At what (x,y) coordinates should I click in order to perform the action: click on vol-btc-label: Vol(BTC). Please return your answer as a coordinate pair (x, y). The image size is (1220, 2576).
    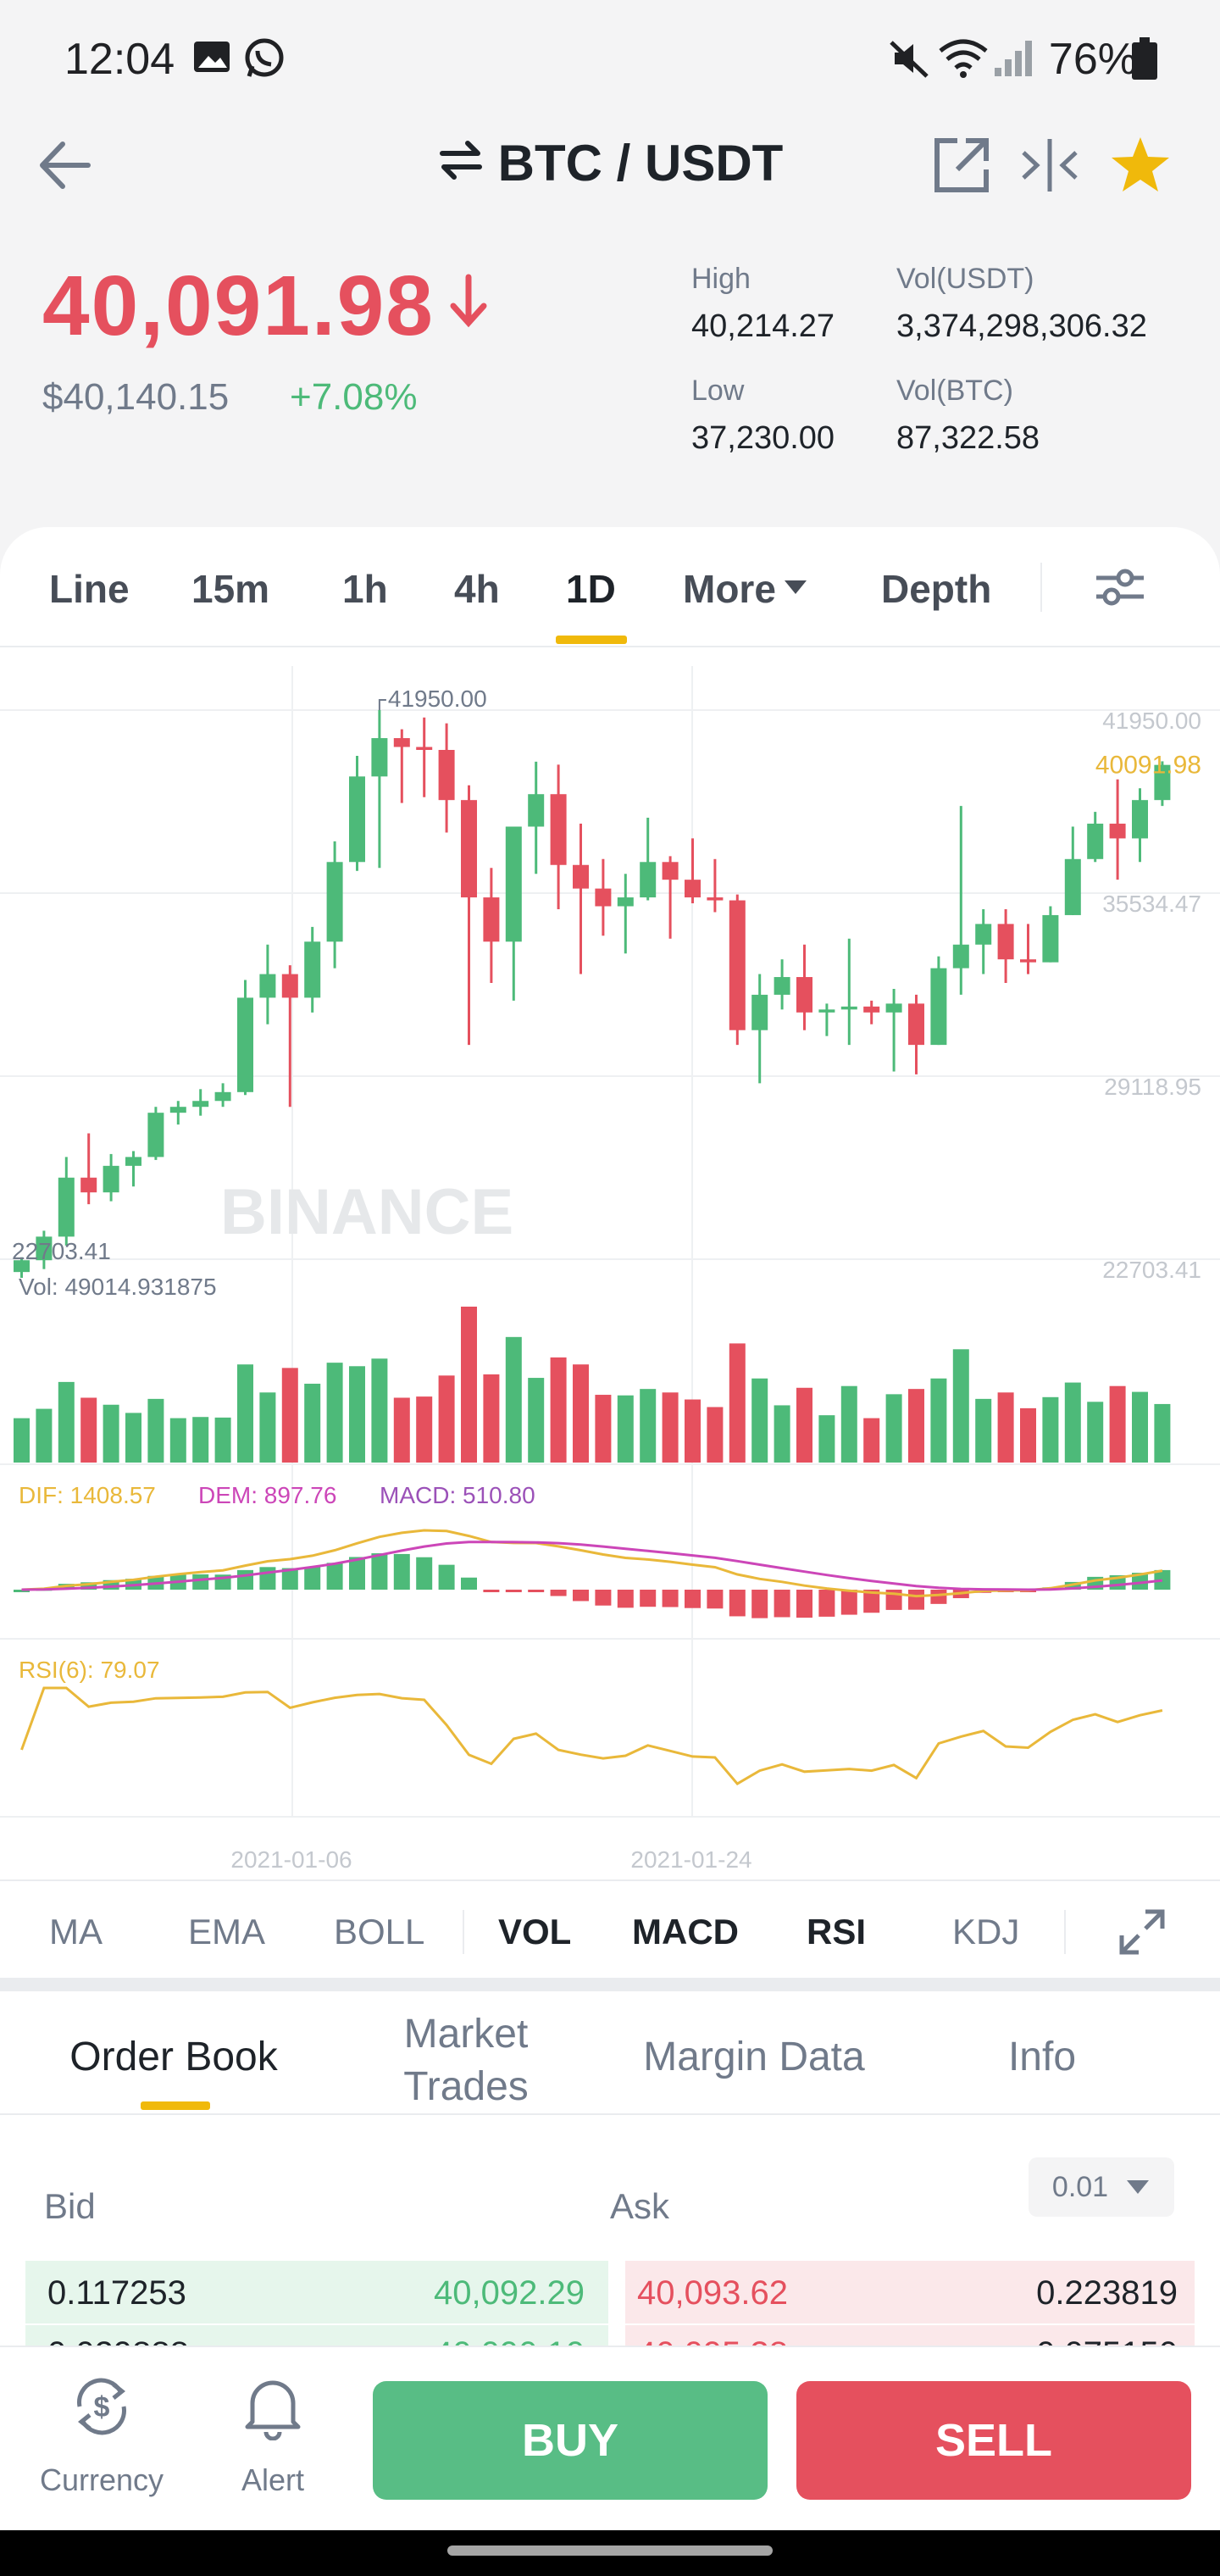
    Looking at the image, I should click on (954, 391).